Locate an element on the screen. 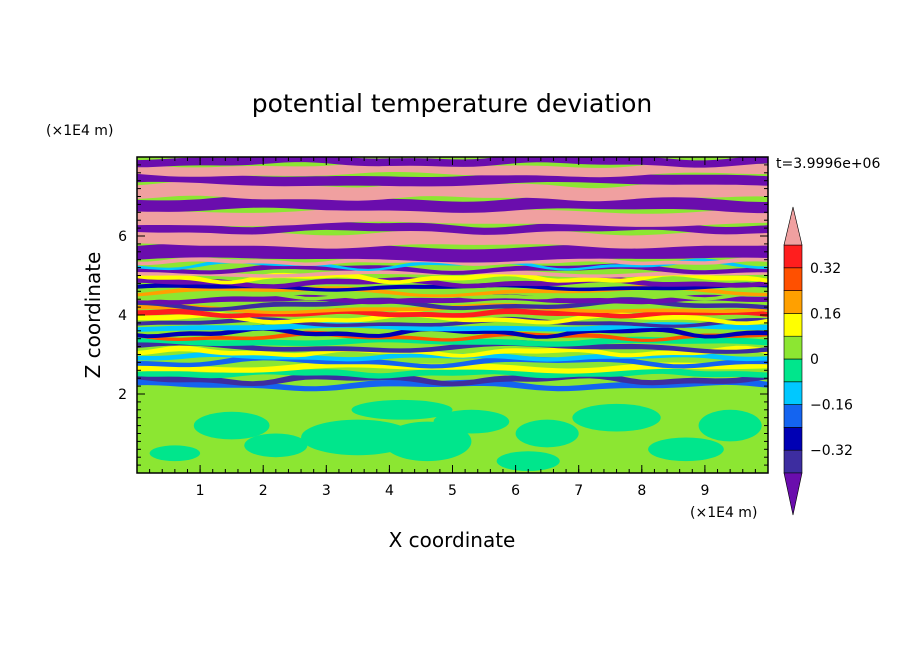 Image resolution: width=904 pixels, height=659 pixels. x-tick-label: 3 is located at coordinates (326, 491).